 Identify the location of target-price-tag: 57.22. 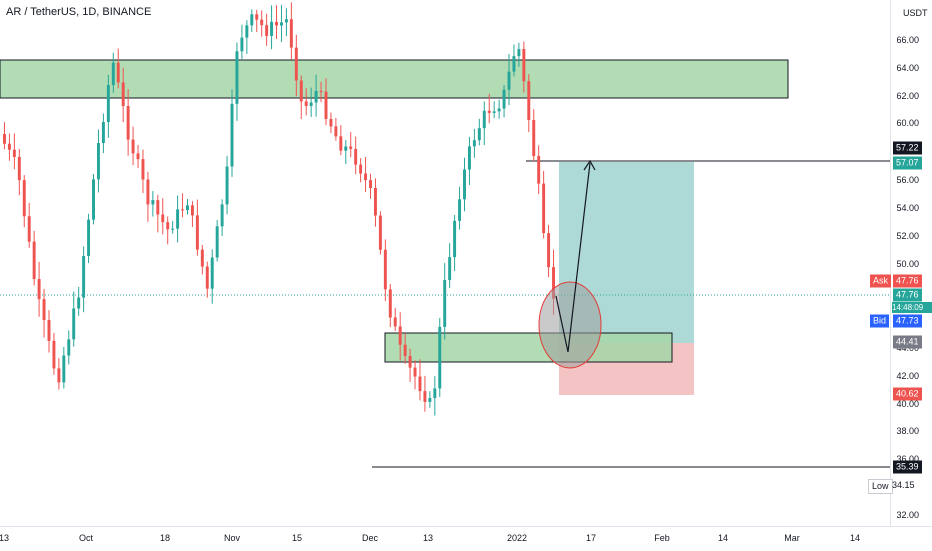
(907, 148).